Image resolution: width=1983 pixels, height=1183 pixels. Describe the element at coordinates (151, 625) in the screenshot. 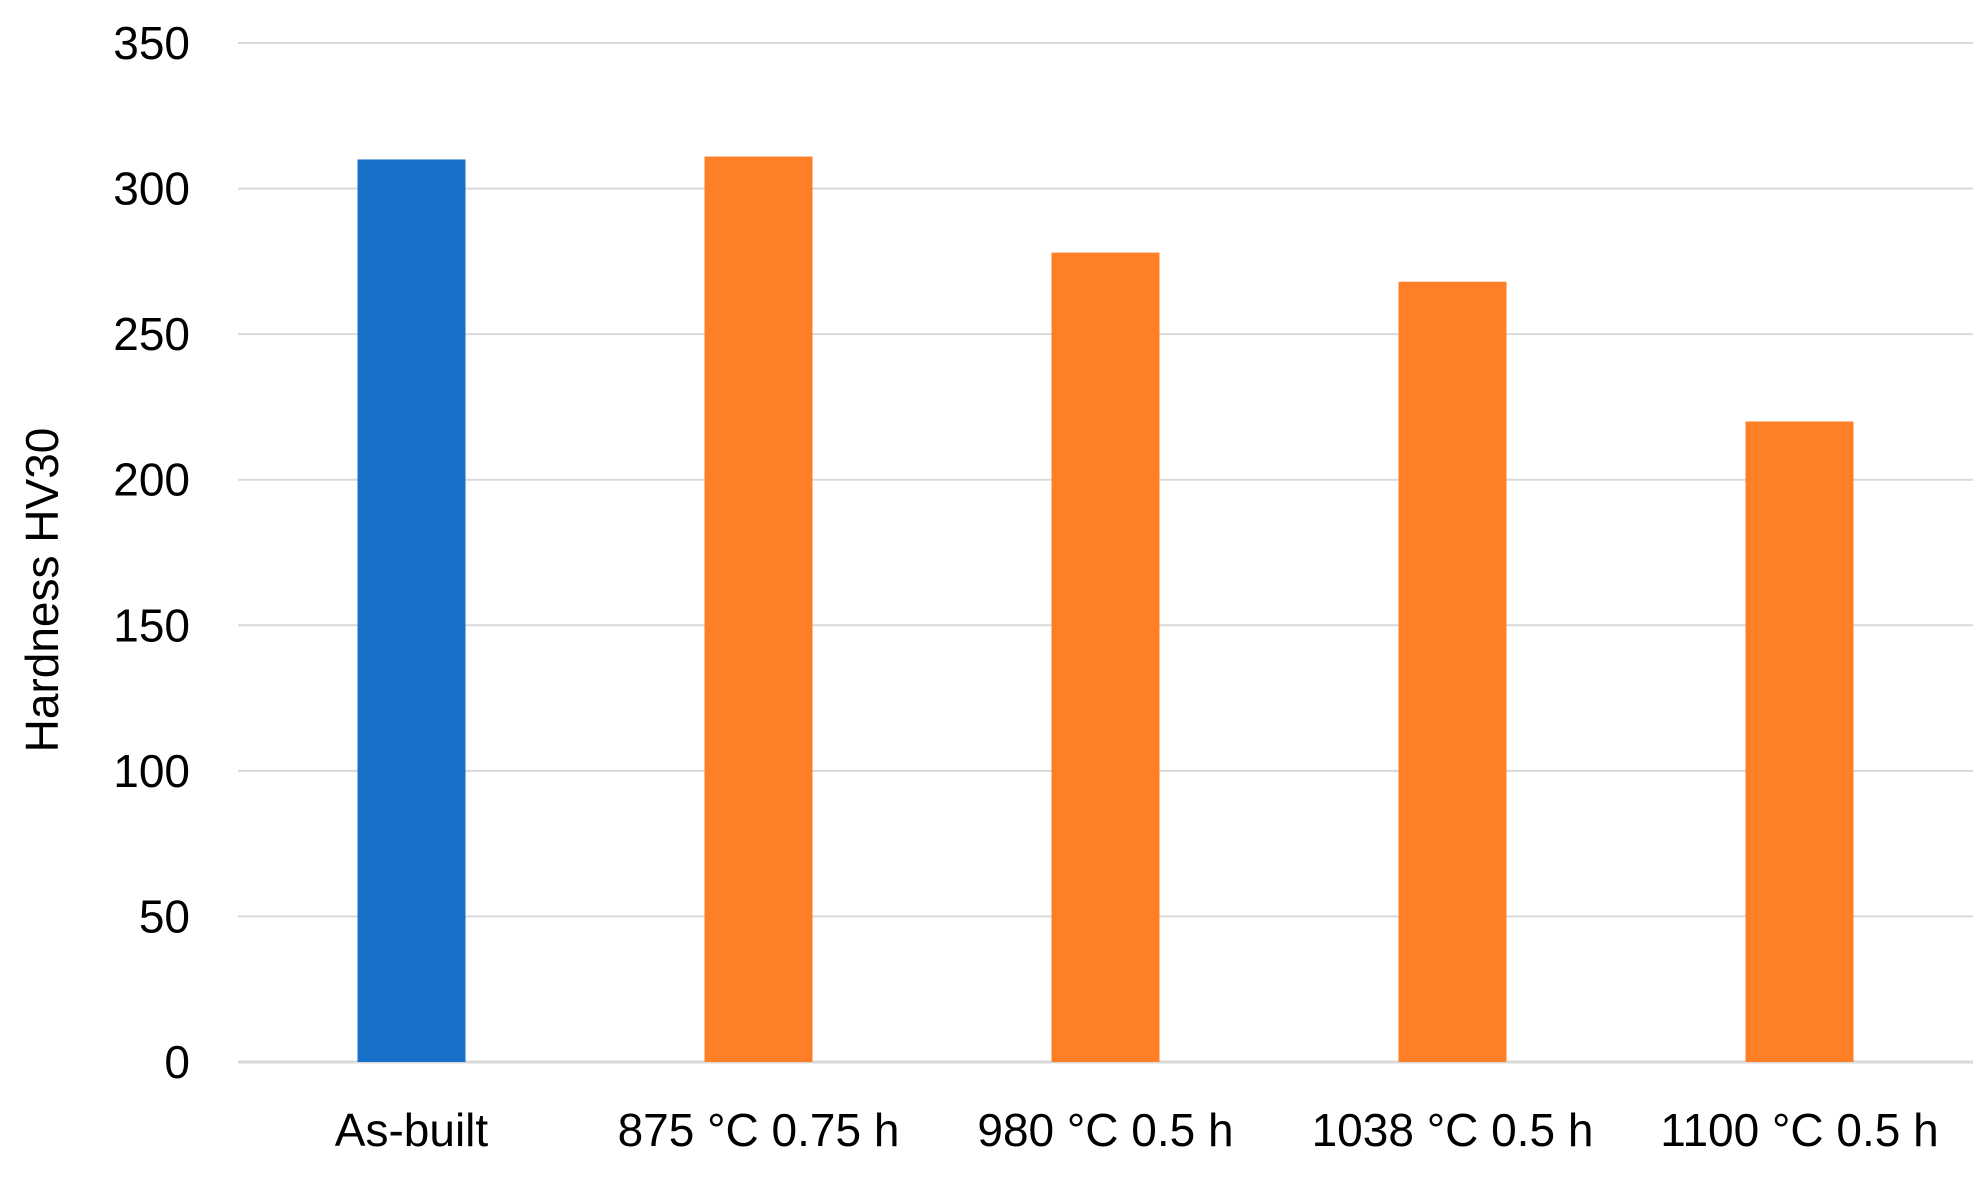

I see `y-tick-label: 150` at that location.